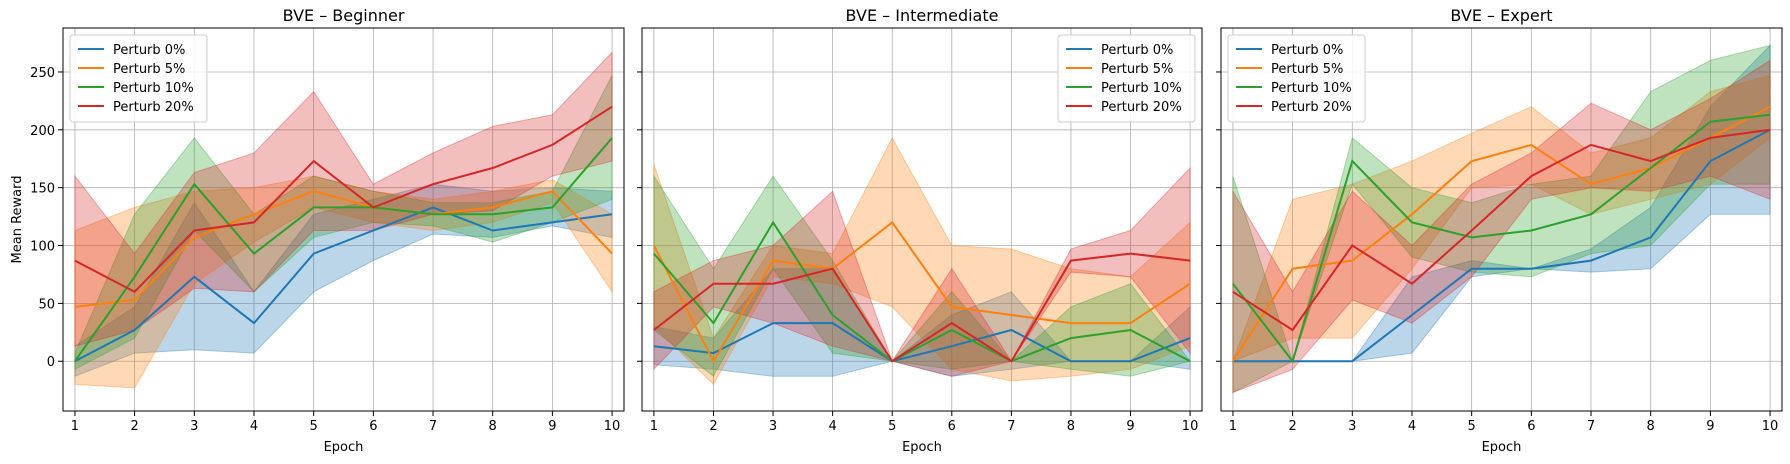 The width and height of the screenshot is (1790, 464). What do you see at coordinates (922, 15) in the screenshot?
I see `chart-title: BVE – Intermediate` at bounding box center [922, 15].